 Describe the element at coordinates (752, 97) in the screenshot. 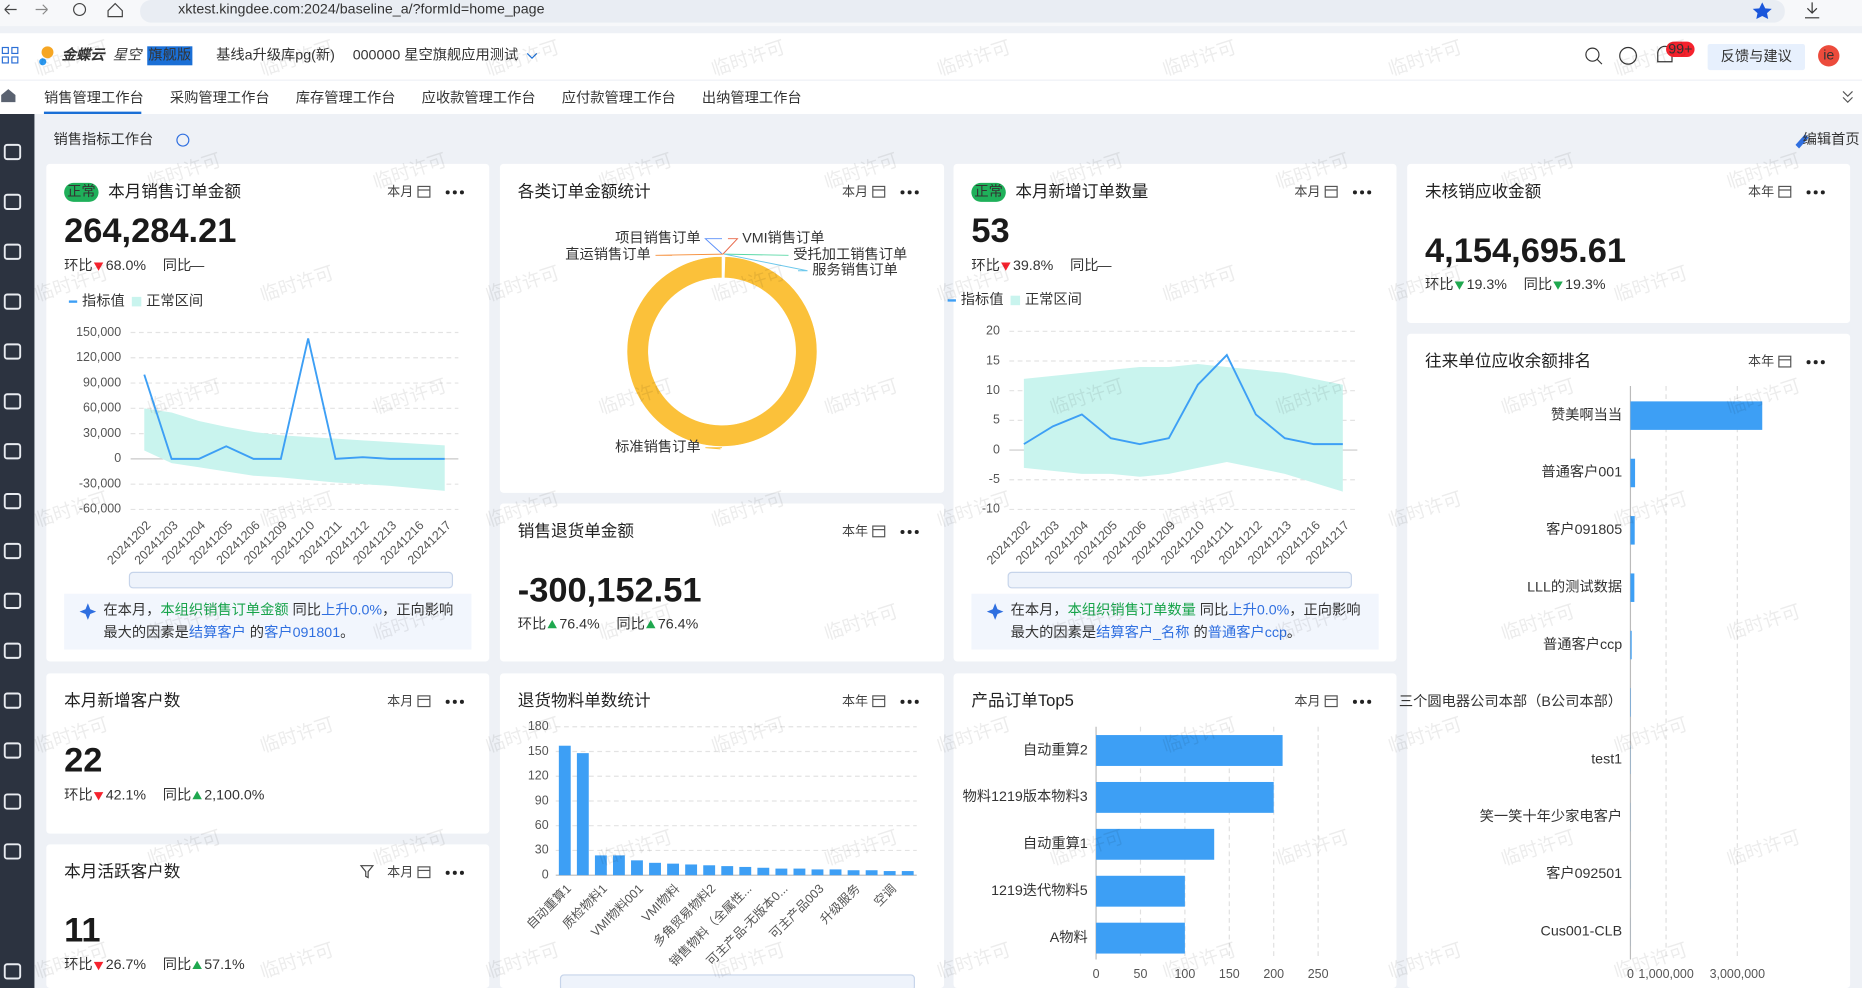

I see `tab: 出纳管理工作台` at that location.